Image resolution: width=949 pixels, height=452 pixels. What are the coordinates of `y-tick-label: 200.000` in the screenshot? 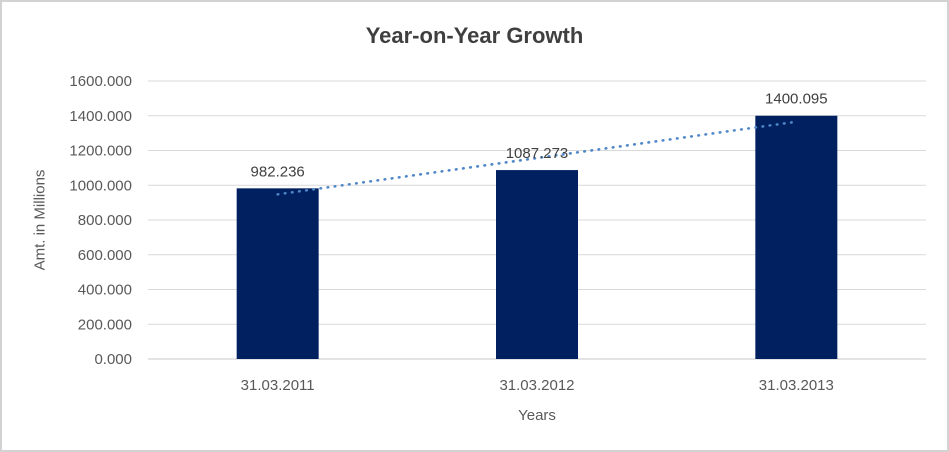 It's located at (105, 324).